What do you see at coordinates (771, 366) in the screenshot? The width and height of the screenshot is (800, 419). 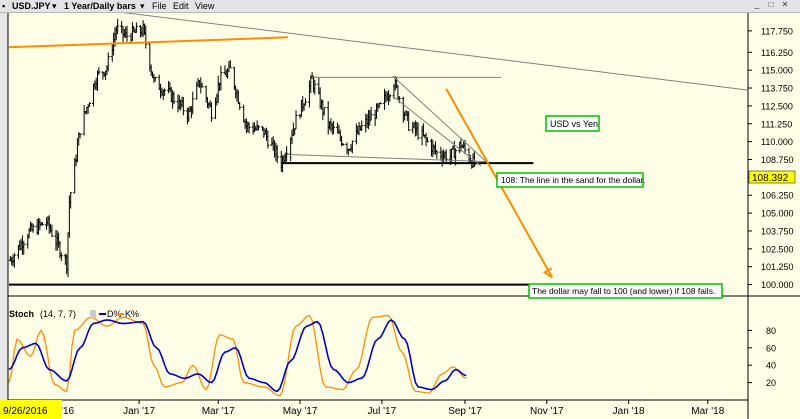 I see `stoch-tick-label: 40` at bounding box center [771, 366].